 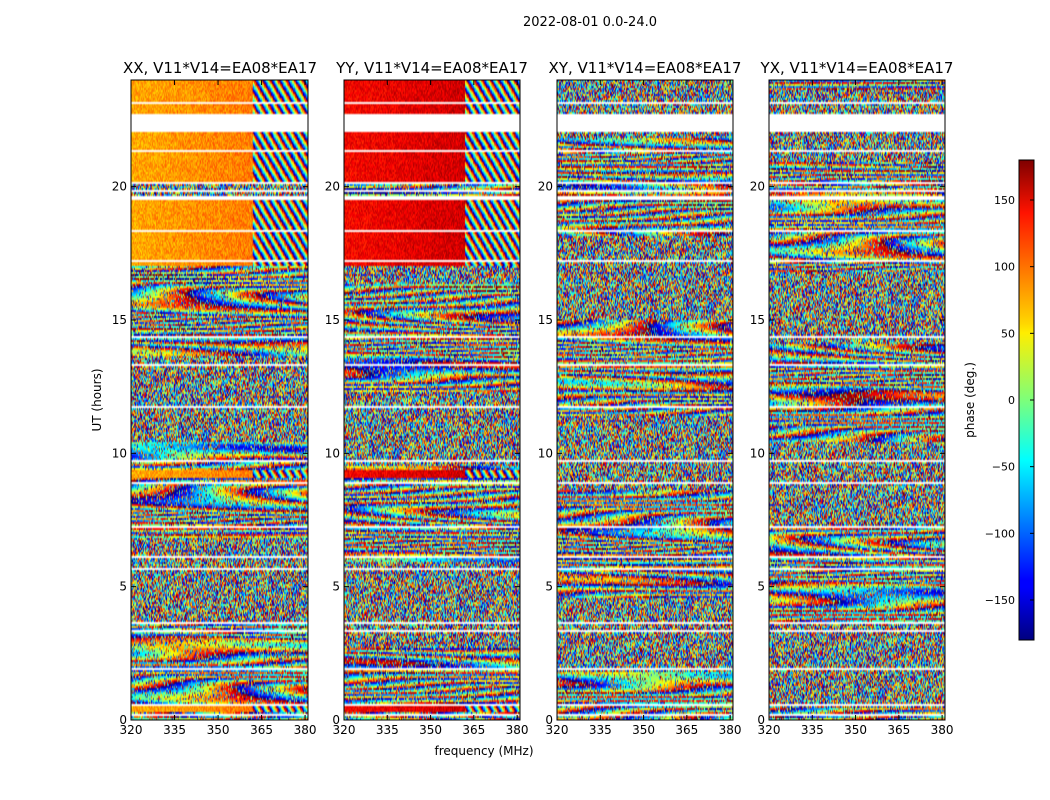 I want to click on colorbar-tick-label: 50, so click(x=1008, y=333).